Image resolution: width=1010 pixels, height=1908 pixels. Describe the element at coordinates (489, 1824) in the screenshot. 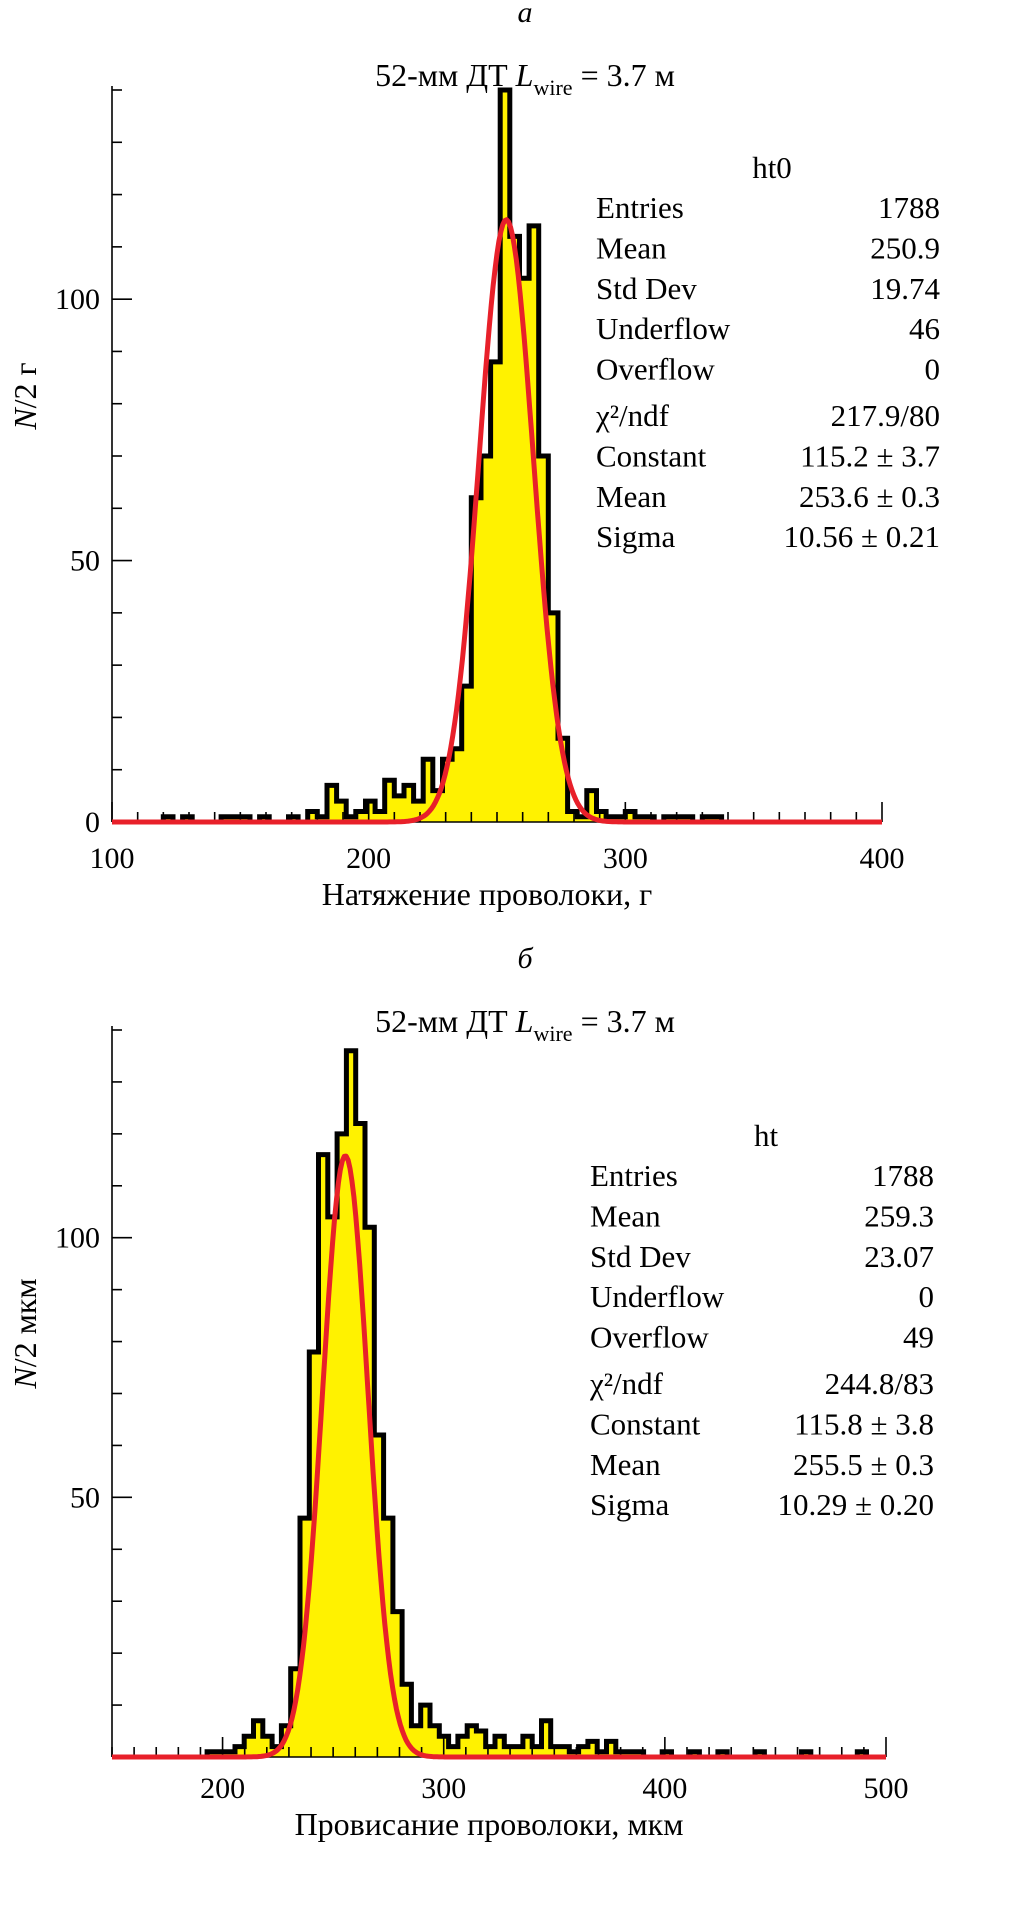

I see `x-axis-label: Провисание проволоки, мкм` at that location.